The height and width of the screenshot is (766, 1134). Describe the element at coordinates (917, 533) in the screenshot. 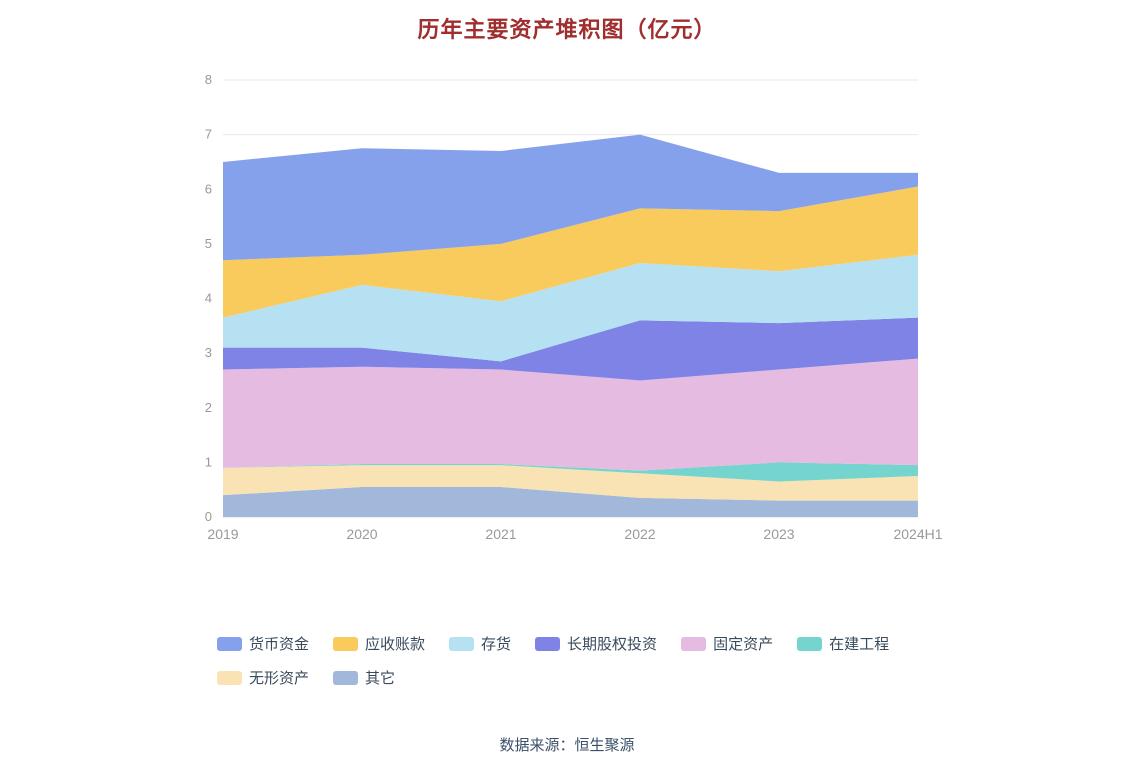

I see `x-axis-tick-label: 2024H1` at that location.